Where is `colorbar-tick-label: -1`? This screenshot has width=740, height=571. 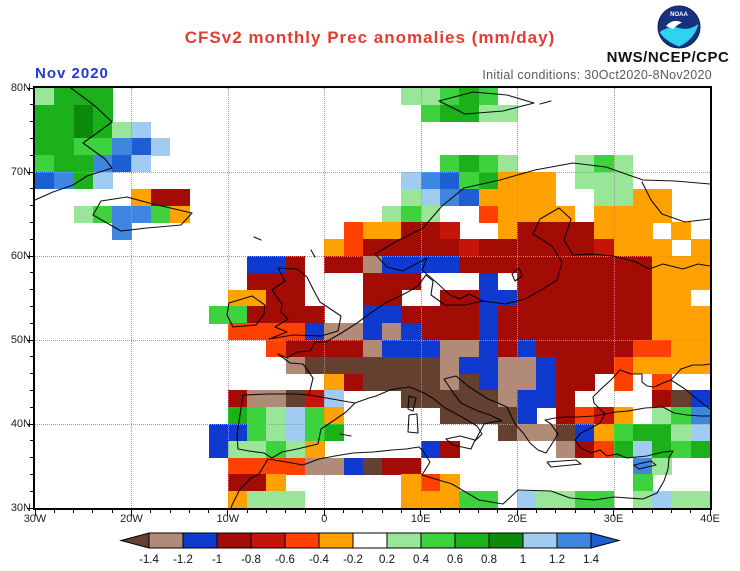 colorbar-tick-label: -1 is located at coordinates (217, 560).